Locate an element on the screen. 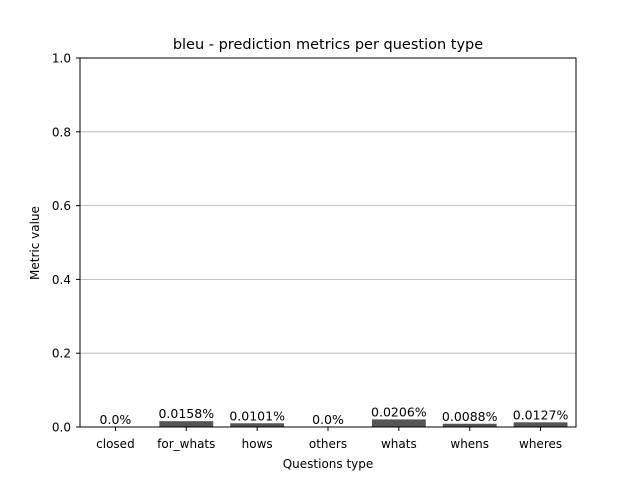 Image resolution: width=640 pixels, height=480 pixels. x-tick-label-whens: whens is located at coordinates (469, 444).